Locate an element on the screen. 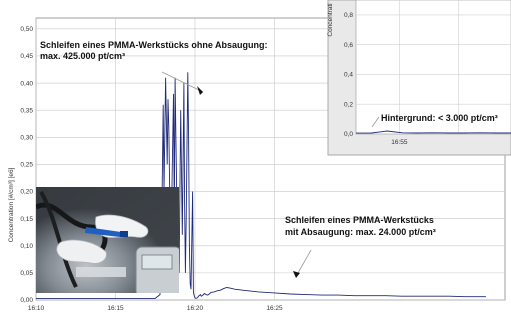 This screenshot has height=325, width=511. inset-y-axis-label: Concentrati is located at coordinates (330, 19).